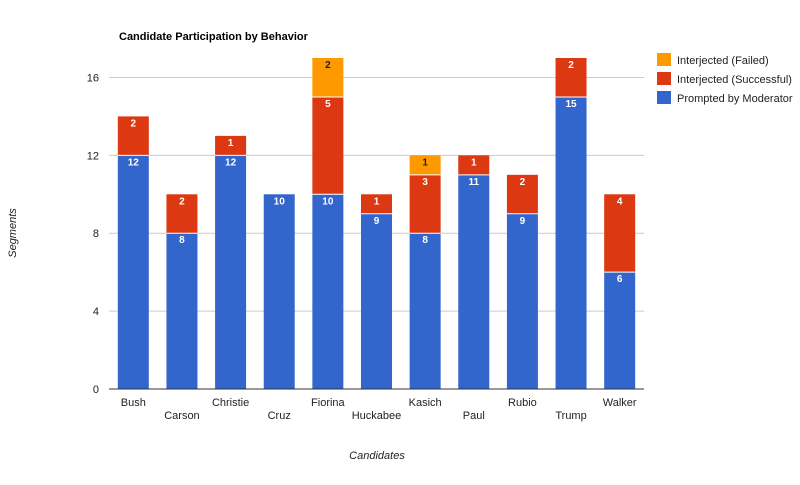 Image resolution: width=800 pixels, height=485 pixels. Describe the element at coordinates (377, 416) in the screenshot. I see `x-tick-label: Huckabee` at that location.